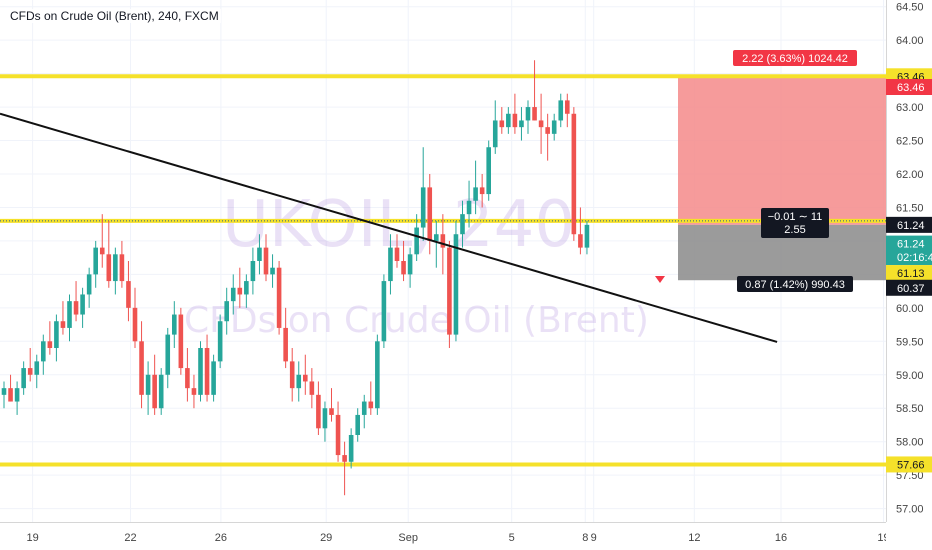 Image resolution: width=932 pixels, height=550 pixels. Describe the element at coordinates (221, 538) in the screenshot. I see `time-tick: 26` at that location.